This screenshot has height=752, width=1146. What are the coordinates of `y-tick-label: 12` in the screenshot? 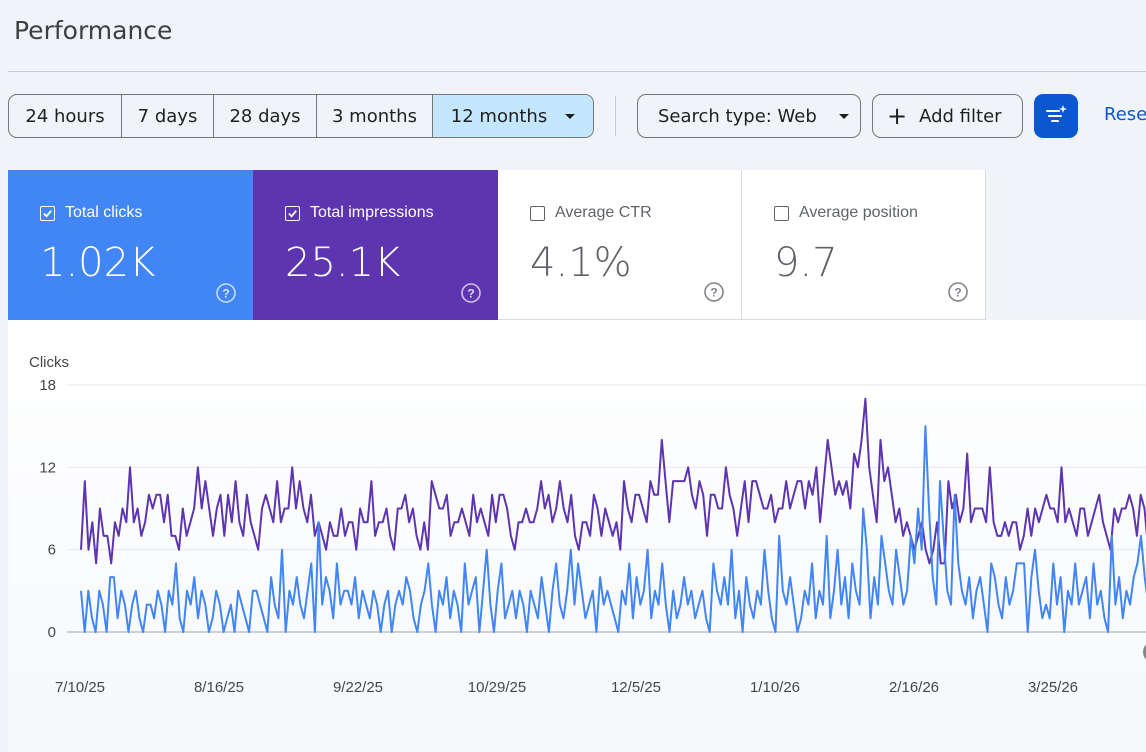 It's located at (47, 467).